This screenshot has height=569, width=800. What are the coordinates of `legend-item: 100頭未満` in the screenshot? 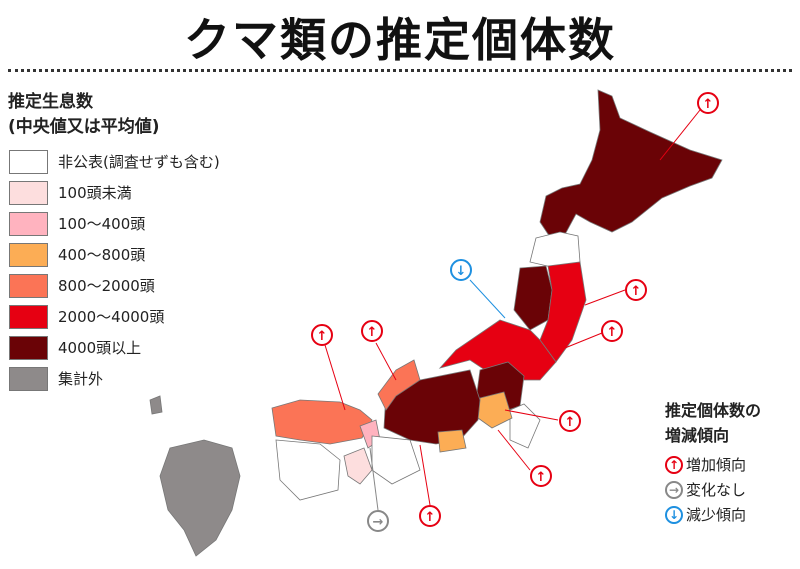 It's located at (114, 192).